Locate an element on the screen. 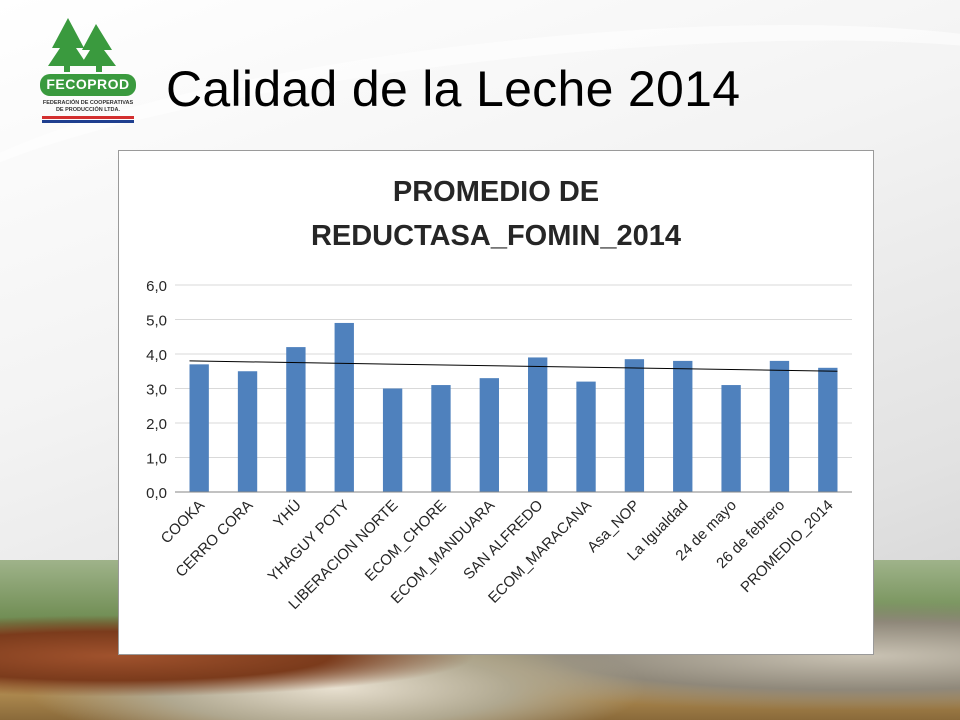 The image size is (960, 720). logo-subtitle-line2: DE PRODUCCIÓN LTDA. is located at coordinates (88, 110).